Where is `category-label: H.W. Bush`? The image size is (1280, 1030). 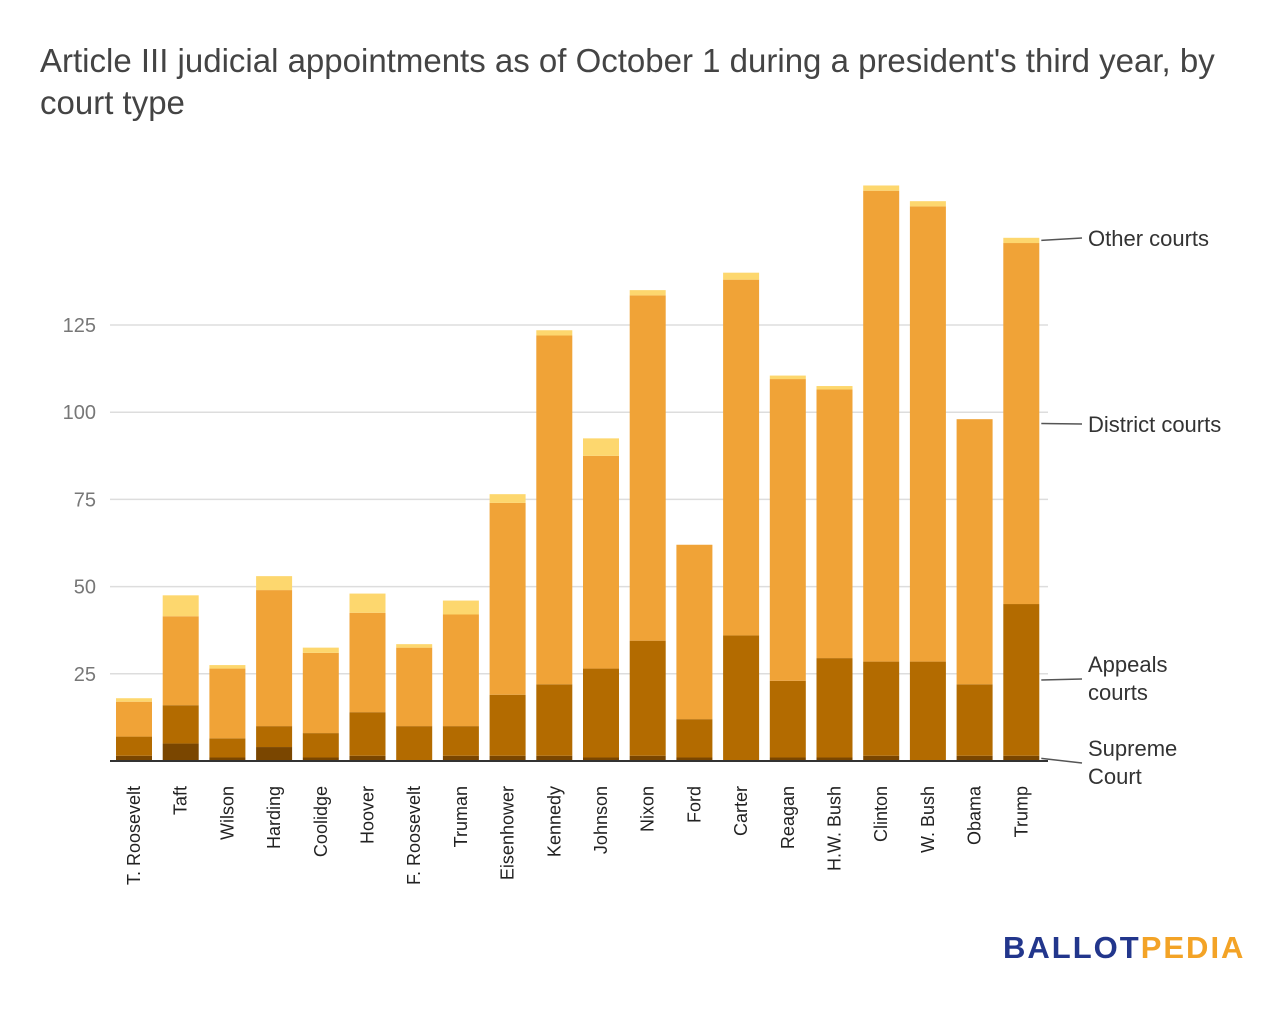
category-label: H.W. Bush is located at coordinates (835, 828).